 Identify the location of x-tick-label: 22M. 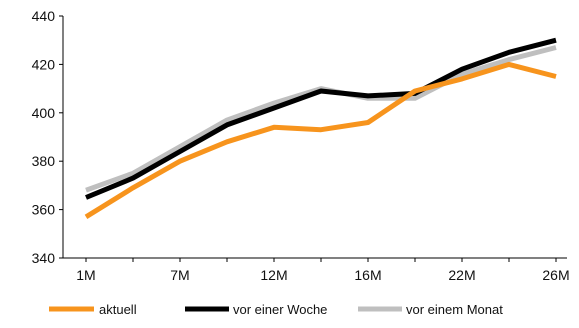
(461, 275).